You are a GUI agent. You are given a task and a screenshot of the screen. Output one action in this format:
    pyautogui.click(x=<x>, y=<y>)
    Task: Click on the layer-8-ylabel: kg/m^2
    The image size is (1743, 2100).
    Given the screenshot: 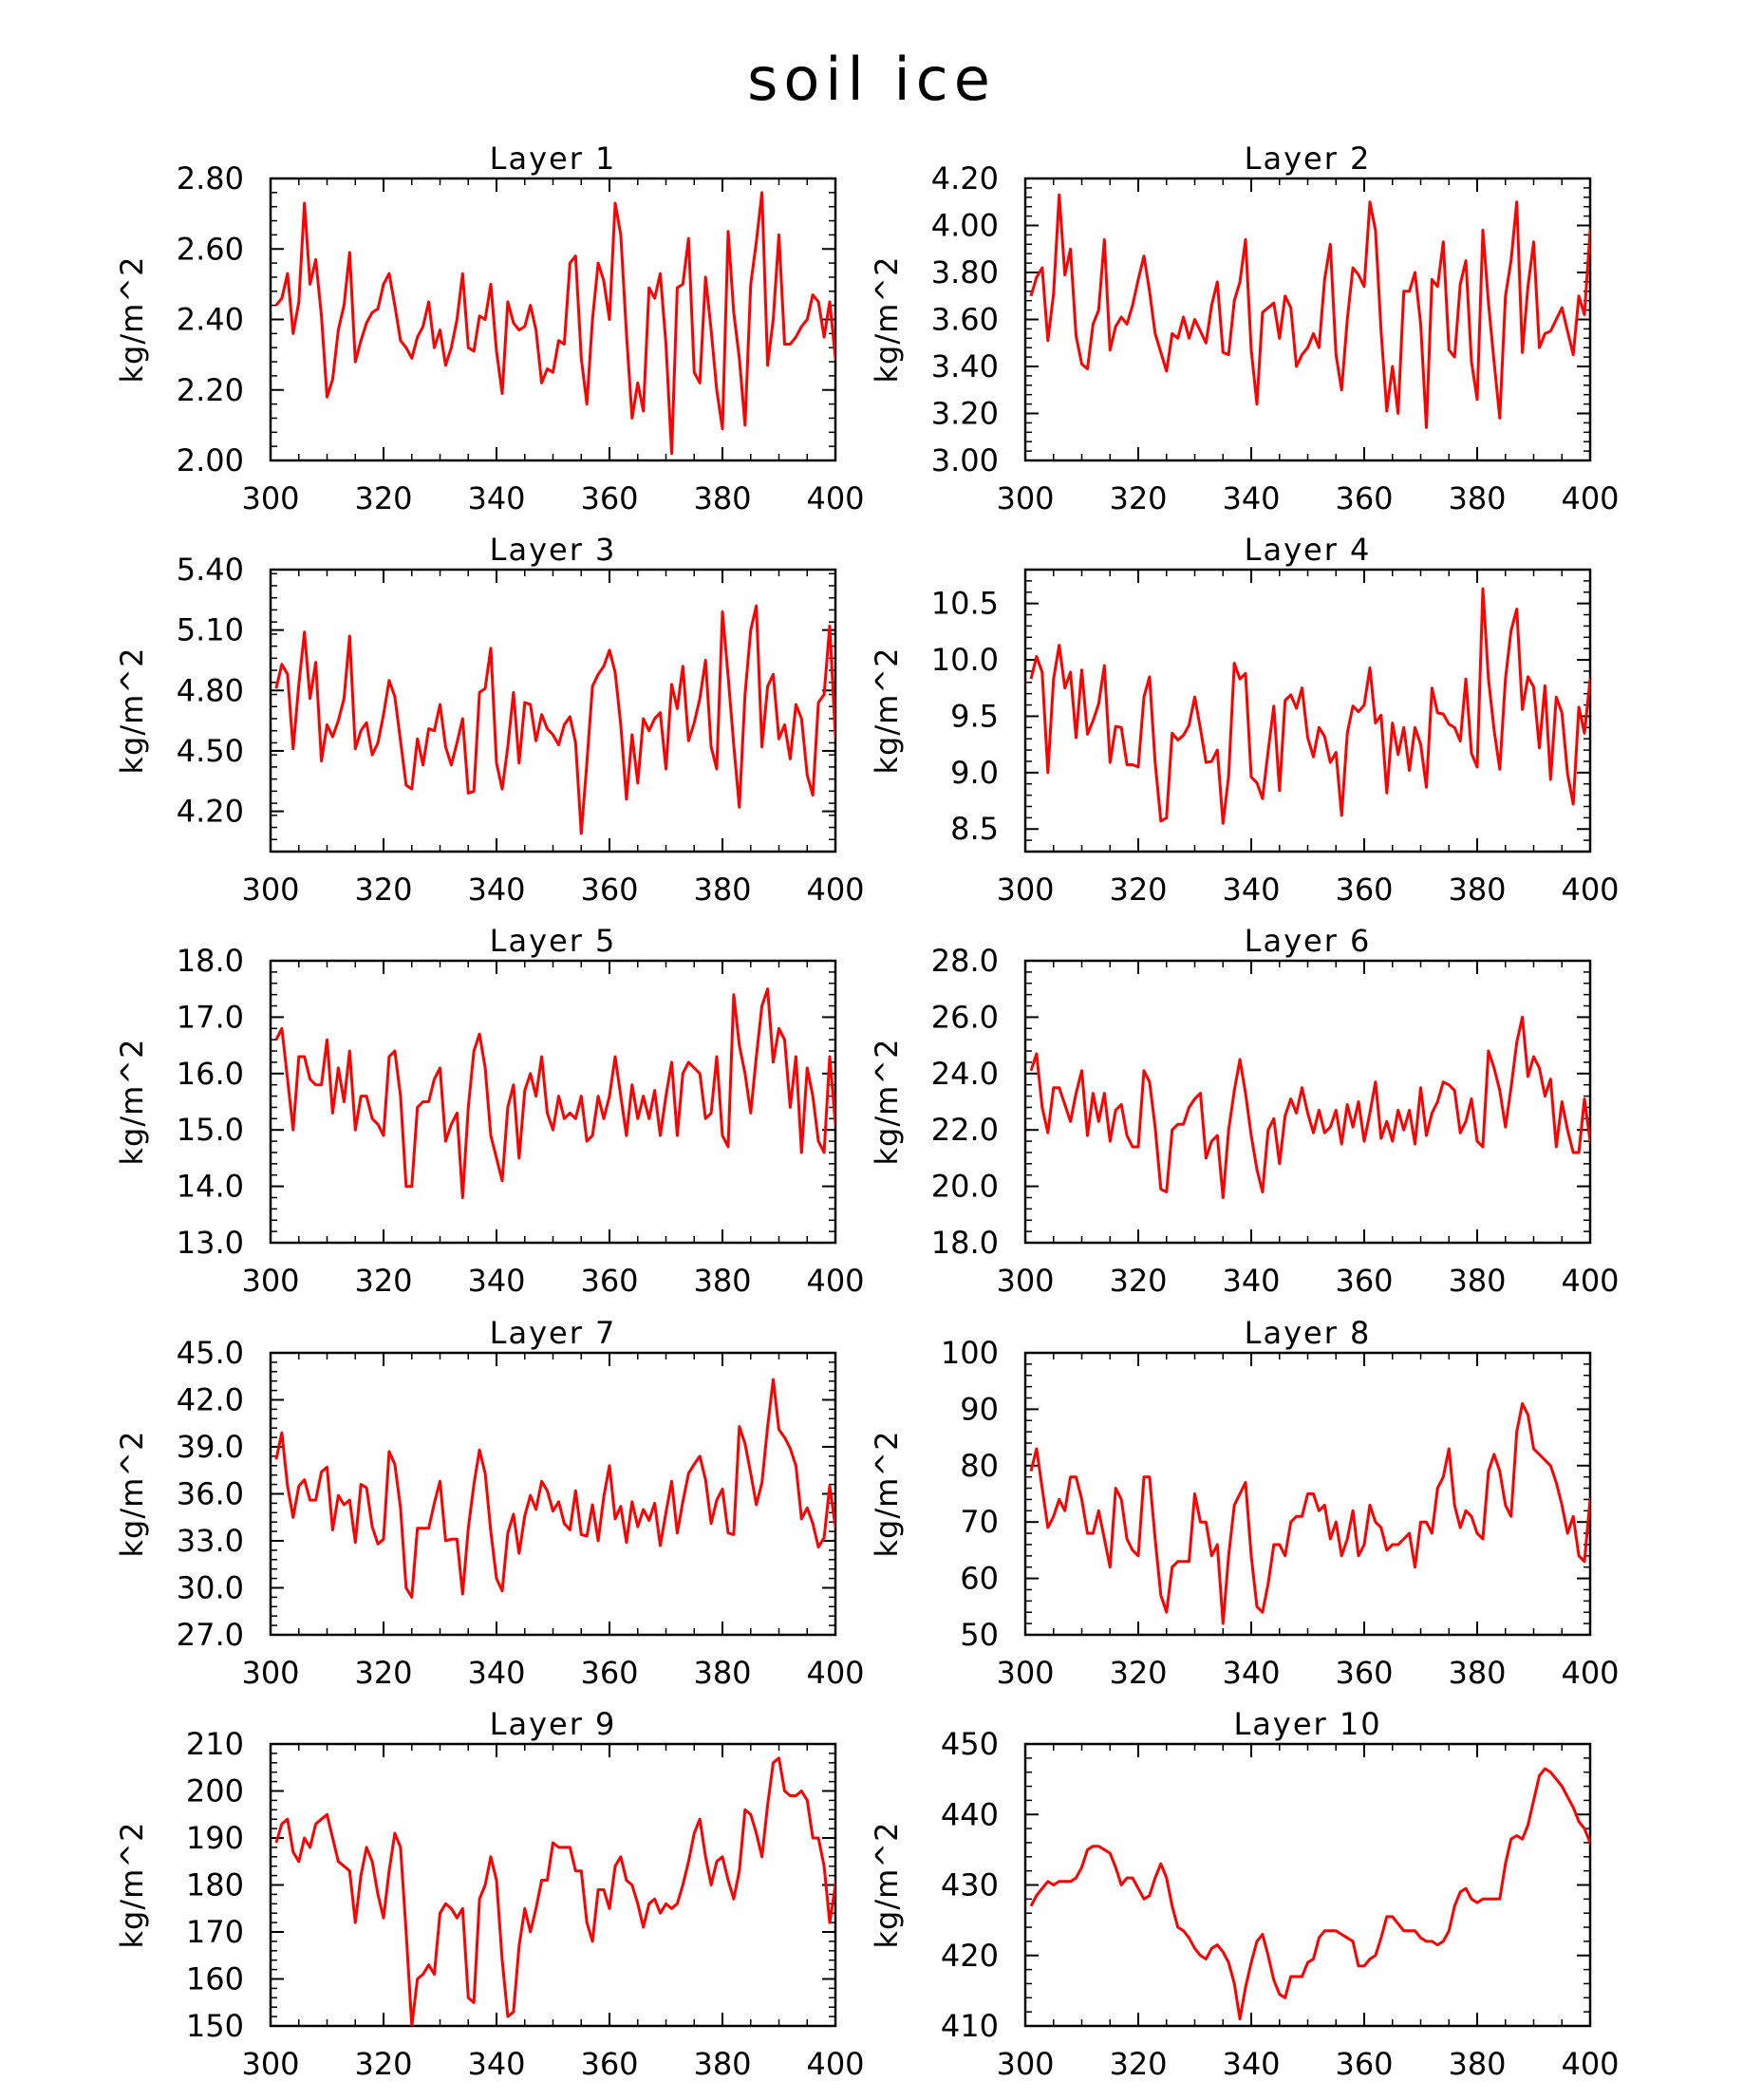 What is the action you would take?
    pyautogui.click(x=887, y=1494)
    